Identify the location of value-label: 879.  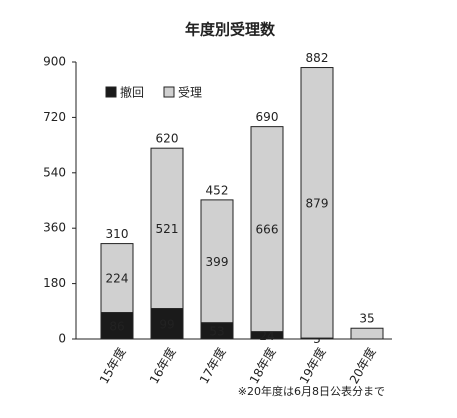
(317, 203).